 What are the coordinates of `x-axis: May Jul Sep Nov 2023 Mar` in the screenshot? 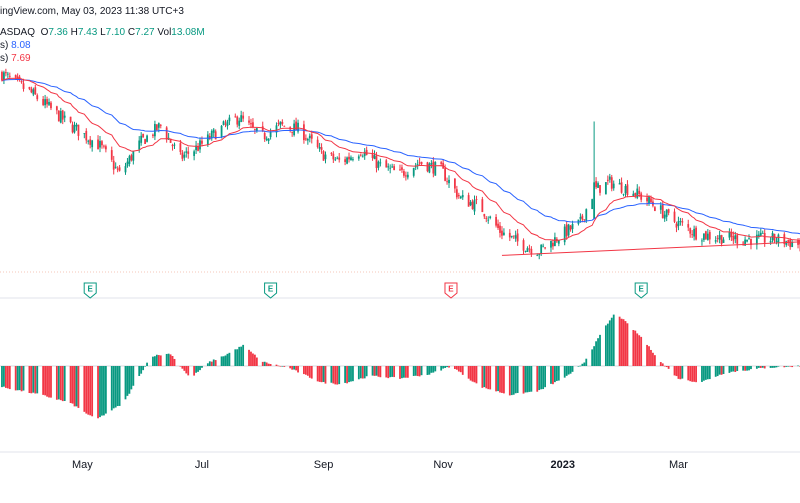 It's located at (380, 465).